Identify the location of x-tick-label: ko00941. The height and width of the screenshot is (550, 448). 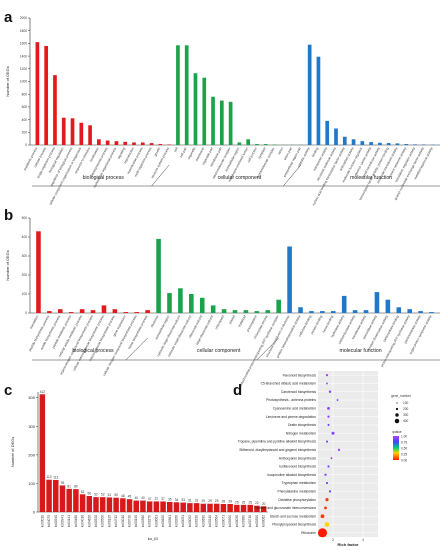
(62, 521).